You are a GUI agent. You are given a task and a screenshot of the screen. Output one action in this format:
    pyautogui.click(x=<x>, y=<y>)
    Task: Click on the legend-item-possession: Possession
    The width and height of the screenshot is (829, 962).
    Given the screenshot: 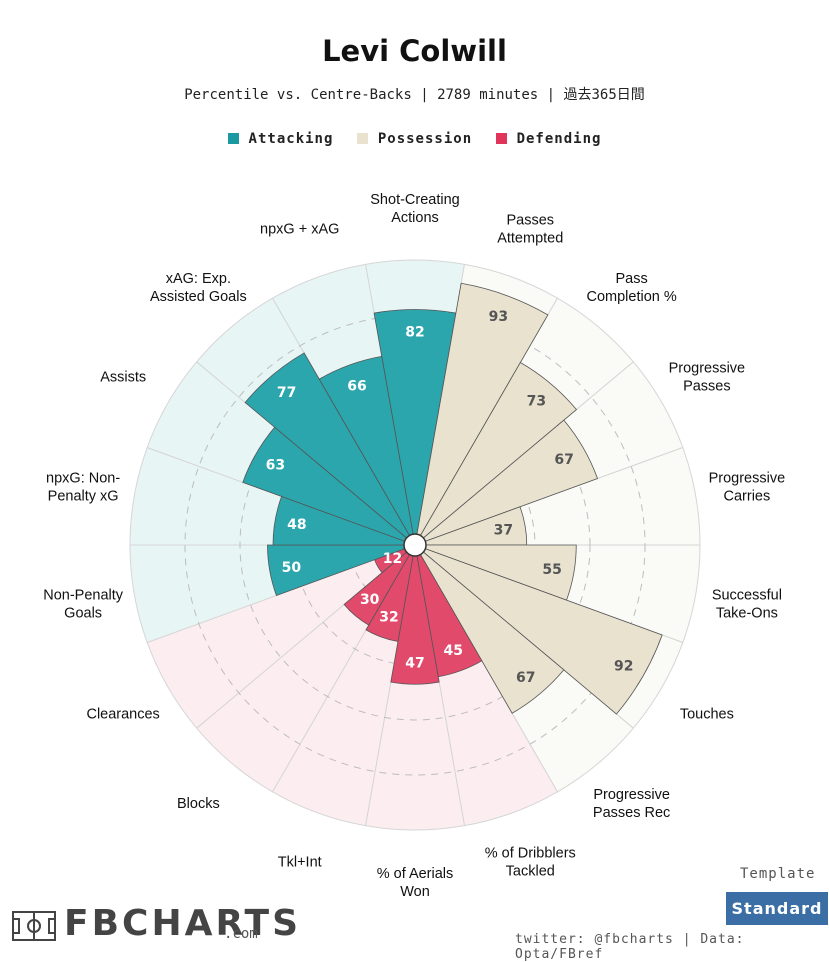 What is the action you would take?
    pyautogui.click(x=414, y=139)
    